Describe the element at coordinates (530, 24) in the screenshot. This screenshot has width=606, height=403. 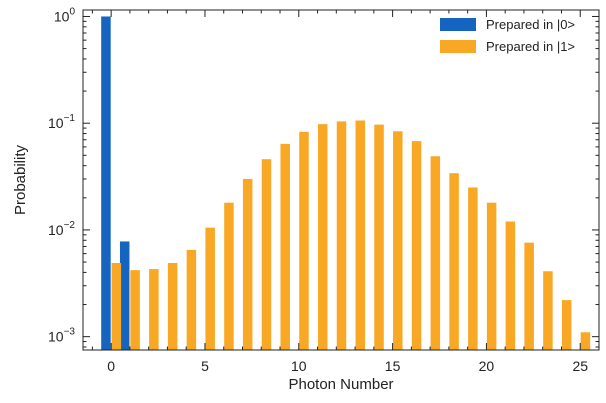
I see `legend-label: Prepared in |0>` at that location.